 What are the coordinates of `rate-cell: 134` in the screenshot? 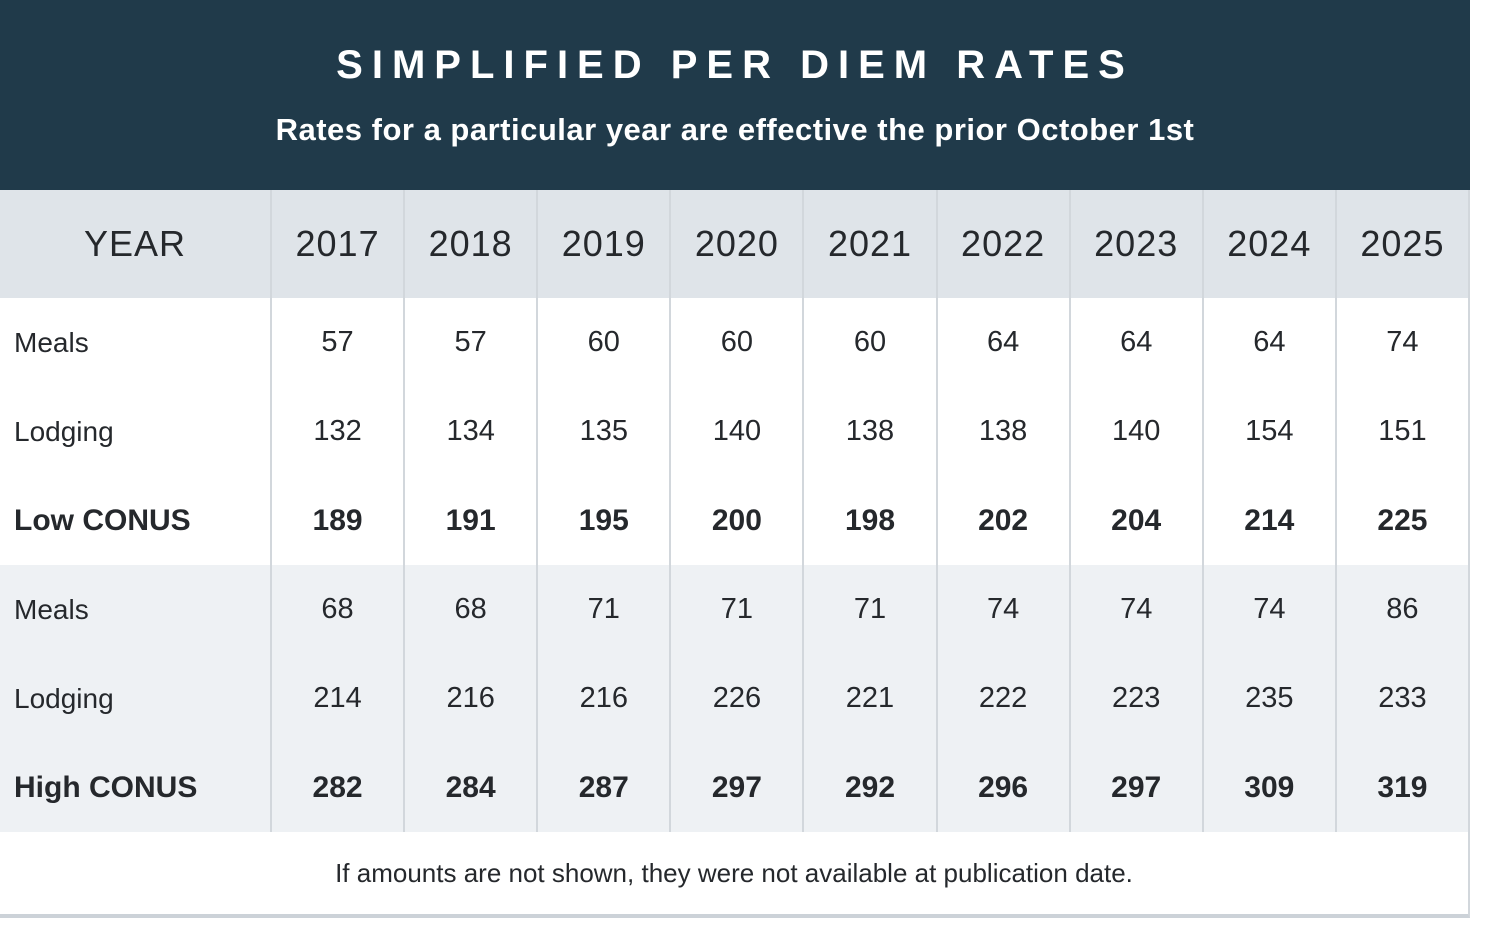 It's located at (469, 431).